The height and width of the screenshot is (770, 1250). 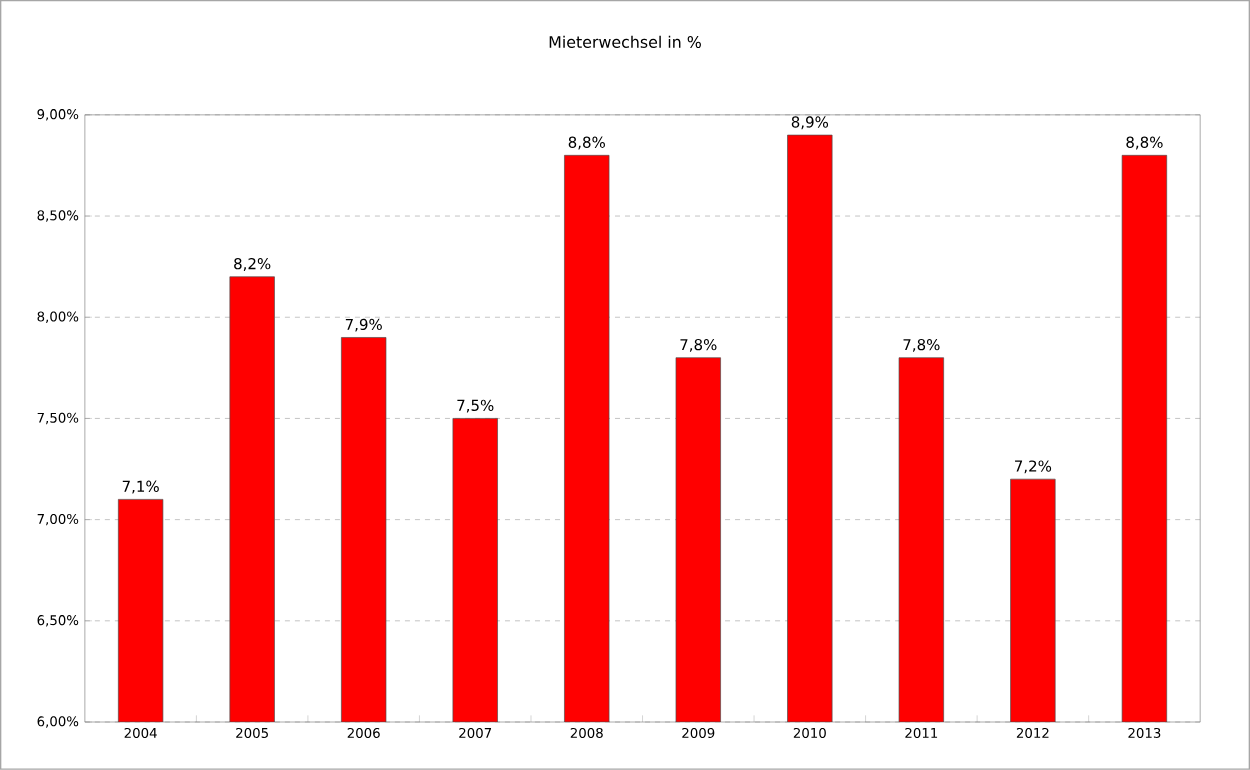 What do you see at coordinates (475, 733) in the screenshot?
I see `x-tick-label: 2007` at bounding box center [475, 733].